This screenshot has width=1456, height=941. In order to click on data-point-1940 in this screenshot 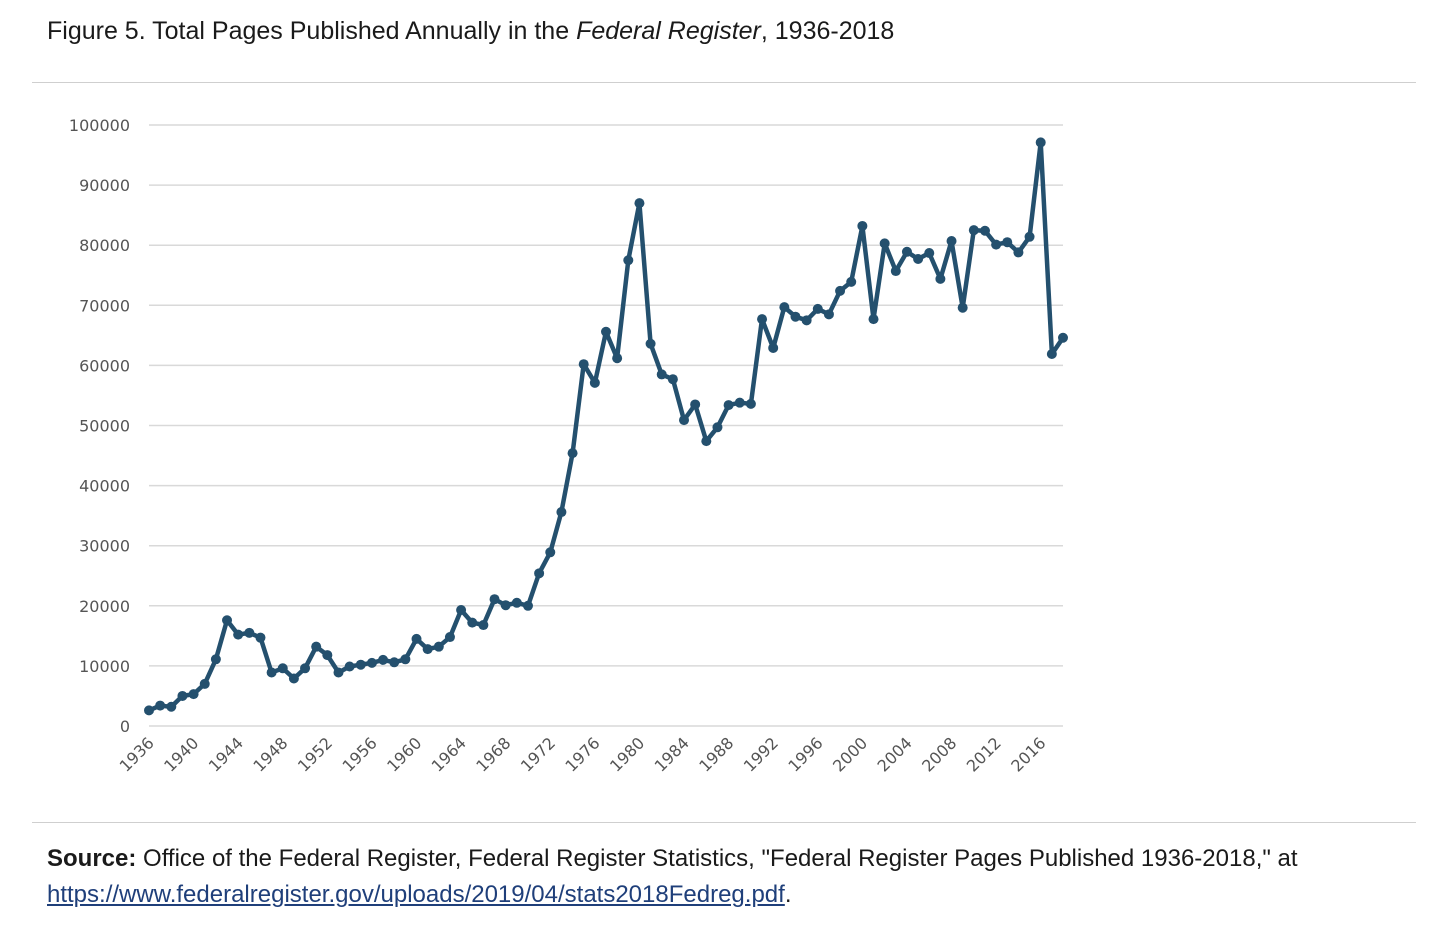, I will do `click(193, 694)`.